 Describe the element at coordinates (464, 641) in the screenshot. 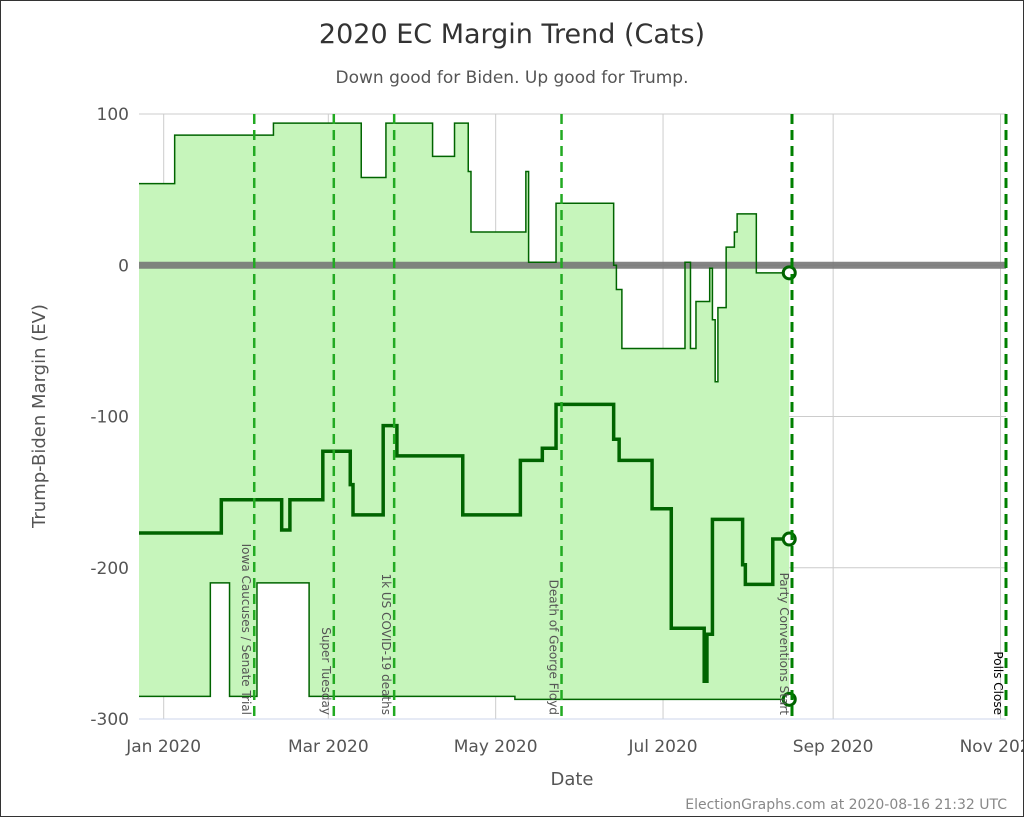

I see `series-line-lower` at that location.